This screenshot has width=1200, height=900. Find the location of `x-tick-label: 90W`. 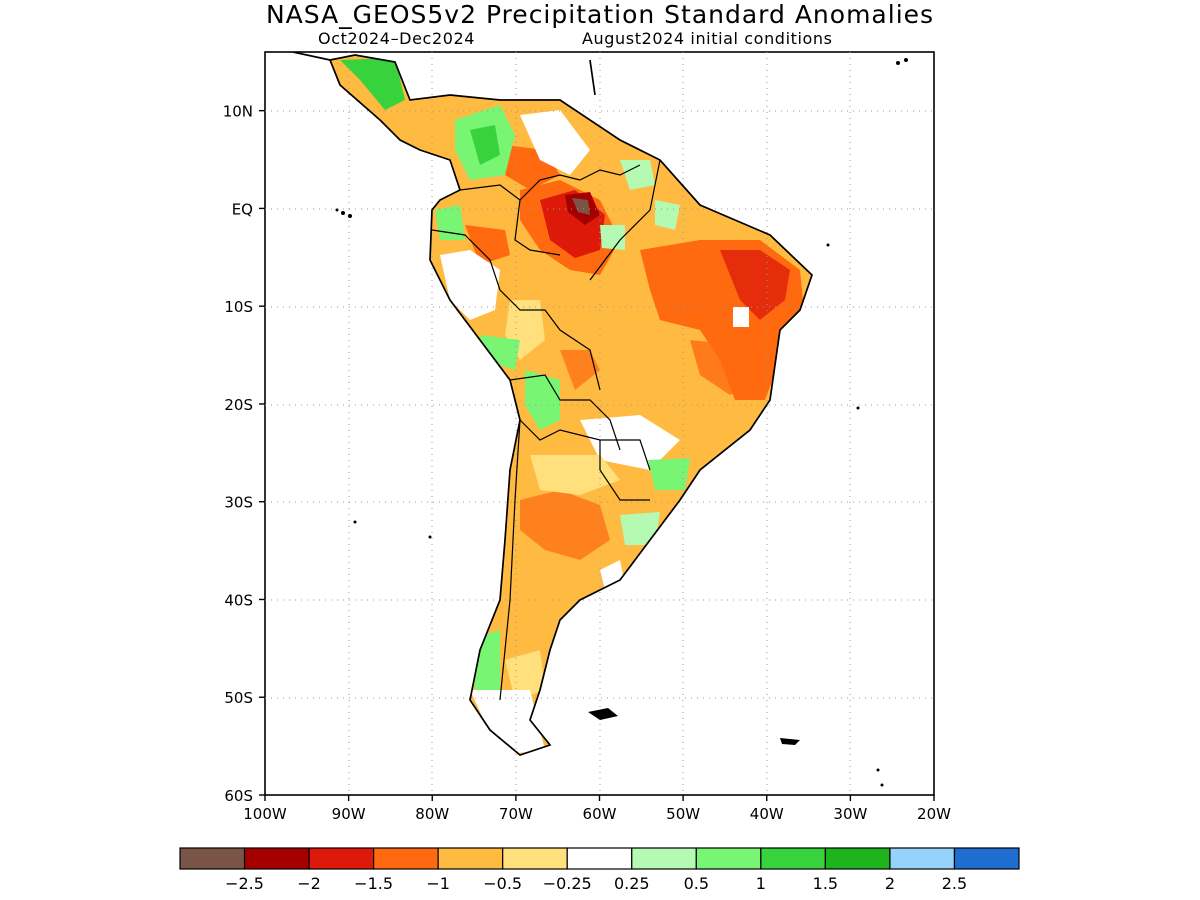

x-tick-label: 90W is located at coordinates (349, 814).